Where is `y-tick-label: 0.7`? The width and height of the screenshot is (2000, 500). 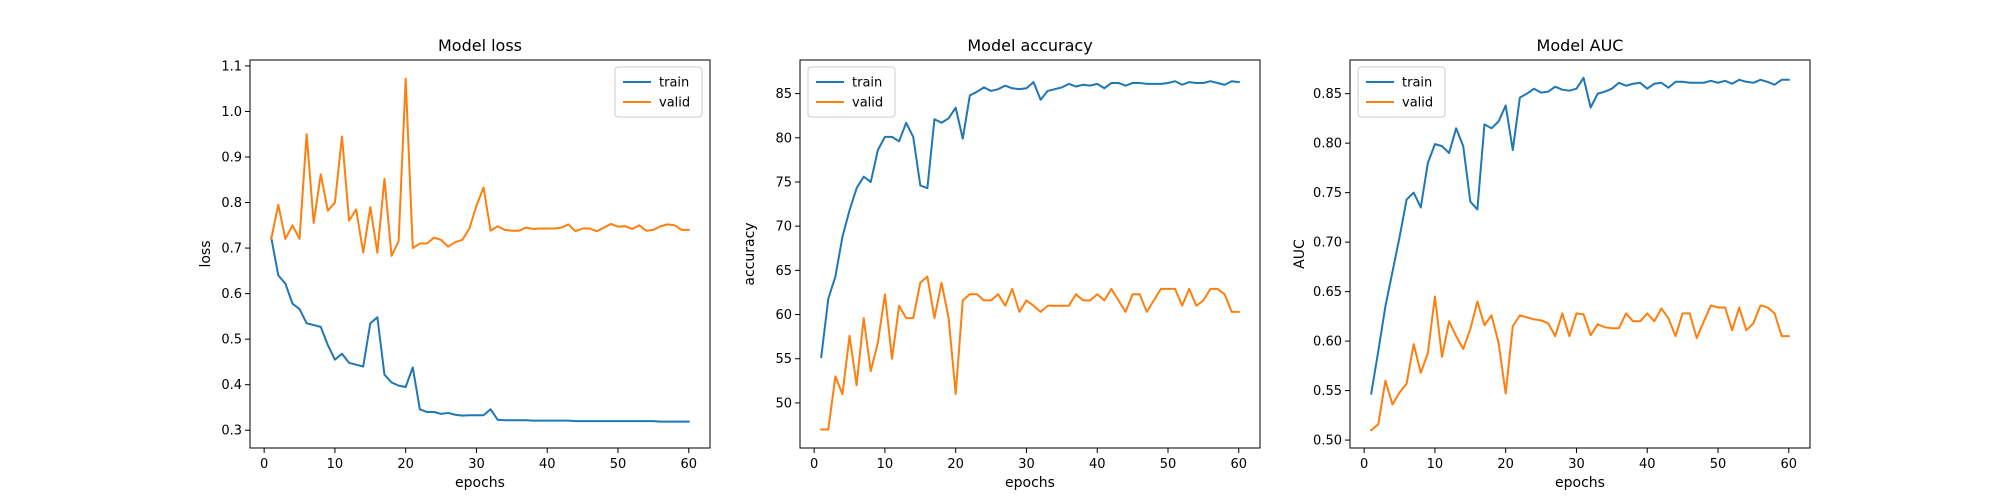 y-tick-label: 0.7 is located at coordinates (231, 249).